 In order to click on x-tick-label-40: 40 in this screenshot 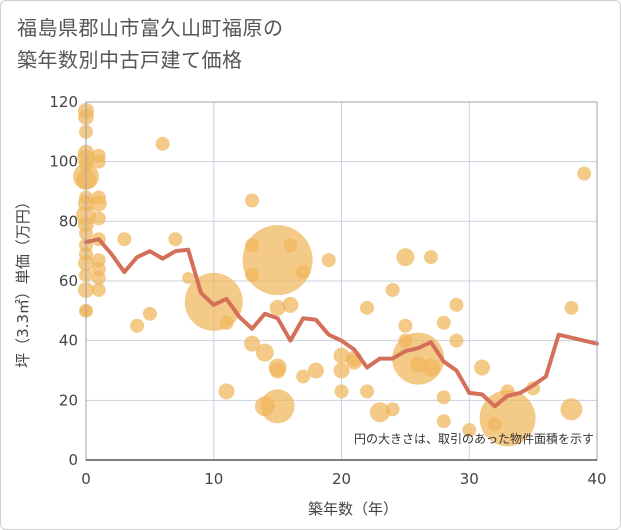, I will do `click(596, 479)`.